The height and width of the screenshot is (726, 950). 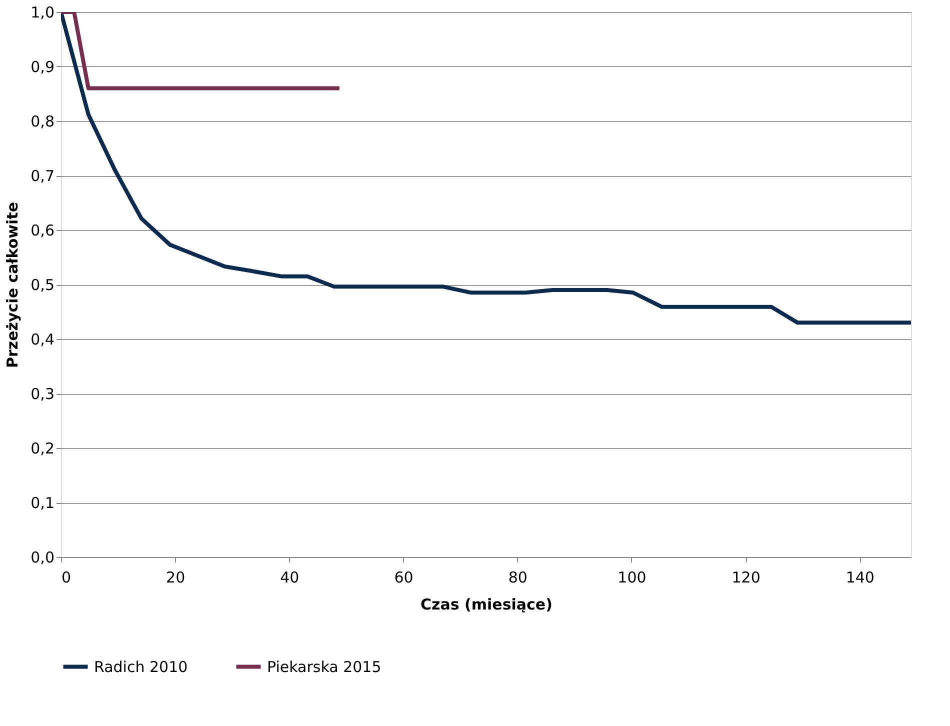 What do you see at coordinates (518, 577) in the screenshot?
I see `x-tick-label: 80` at bounding box center [518, 577].